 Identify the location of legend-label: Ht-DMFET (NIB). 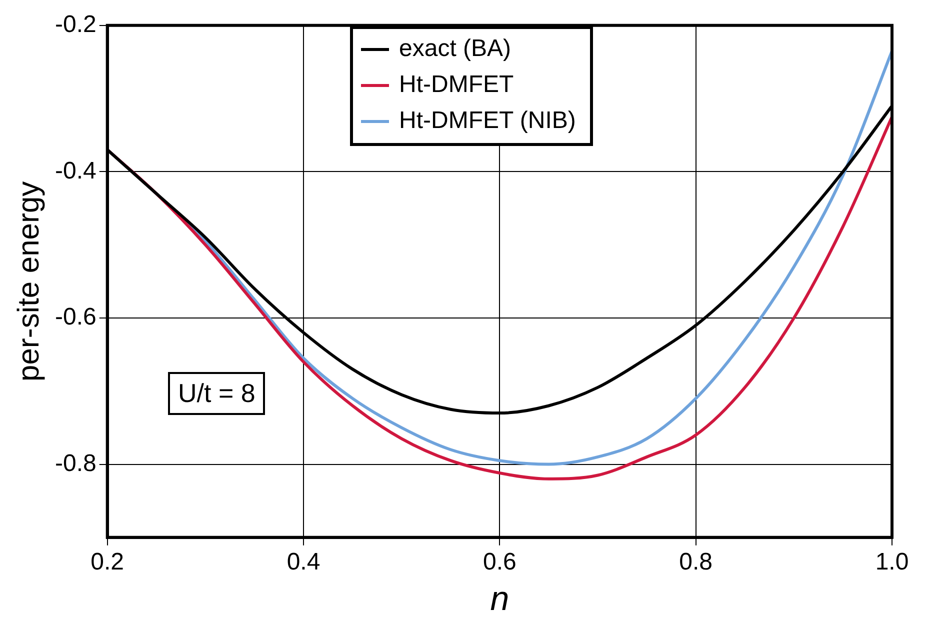
(487, 121).